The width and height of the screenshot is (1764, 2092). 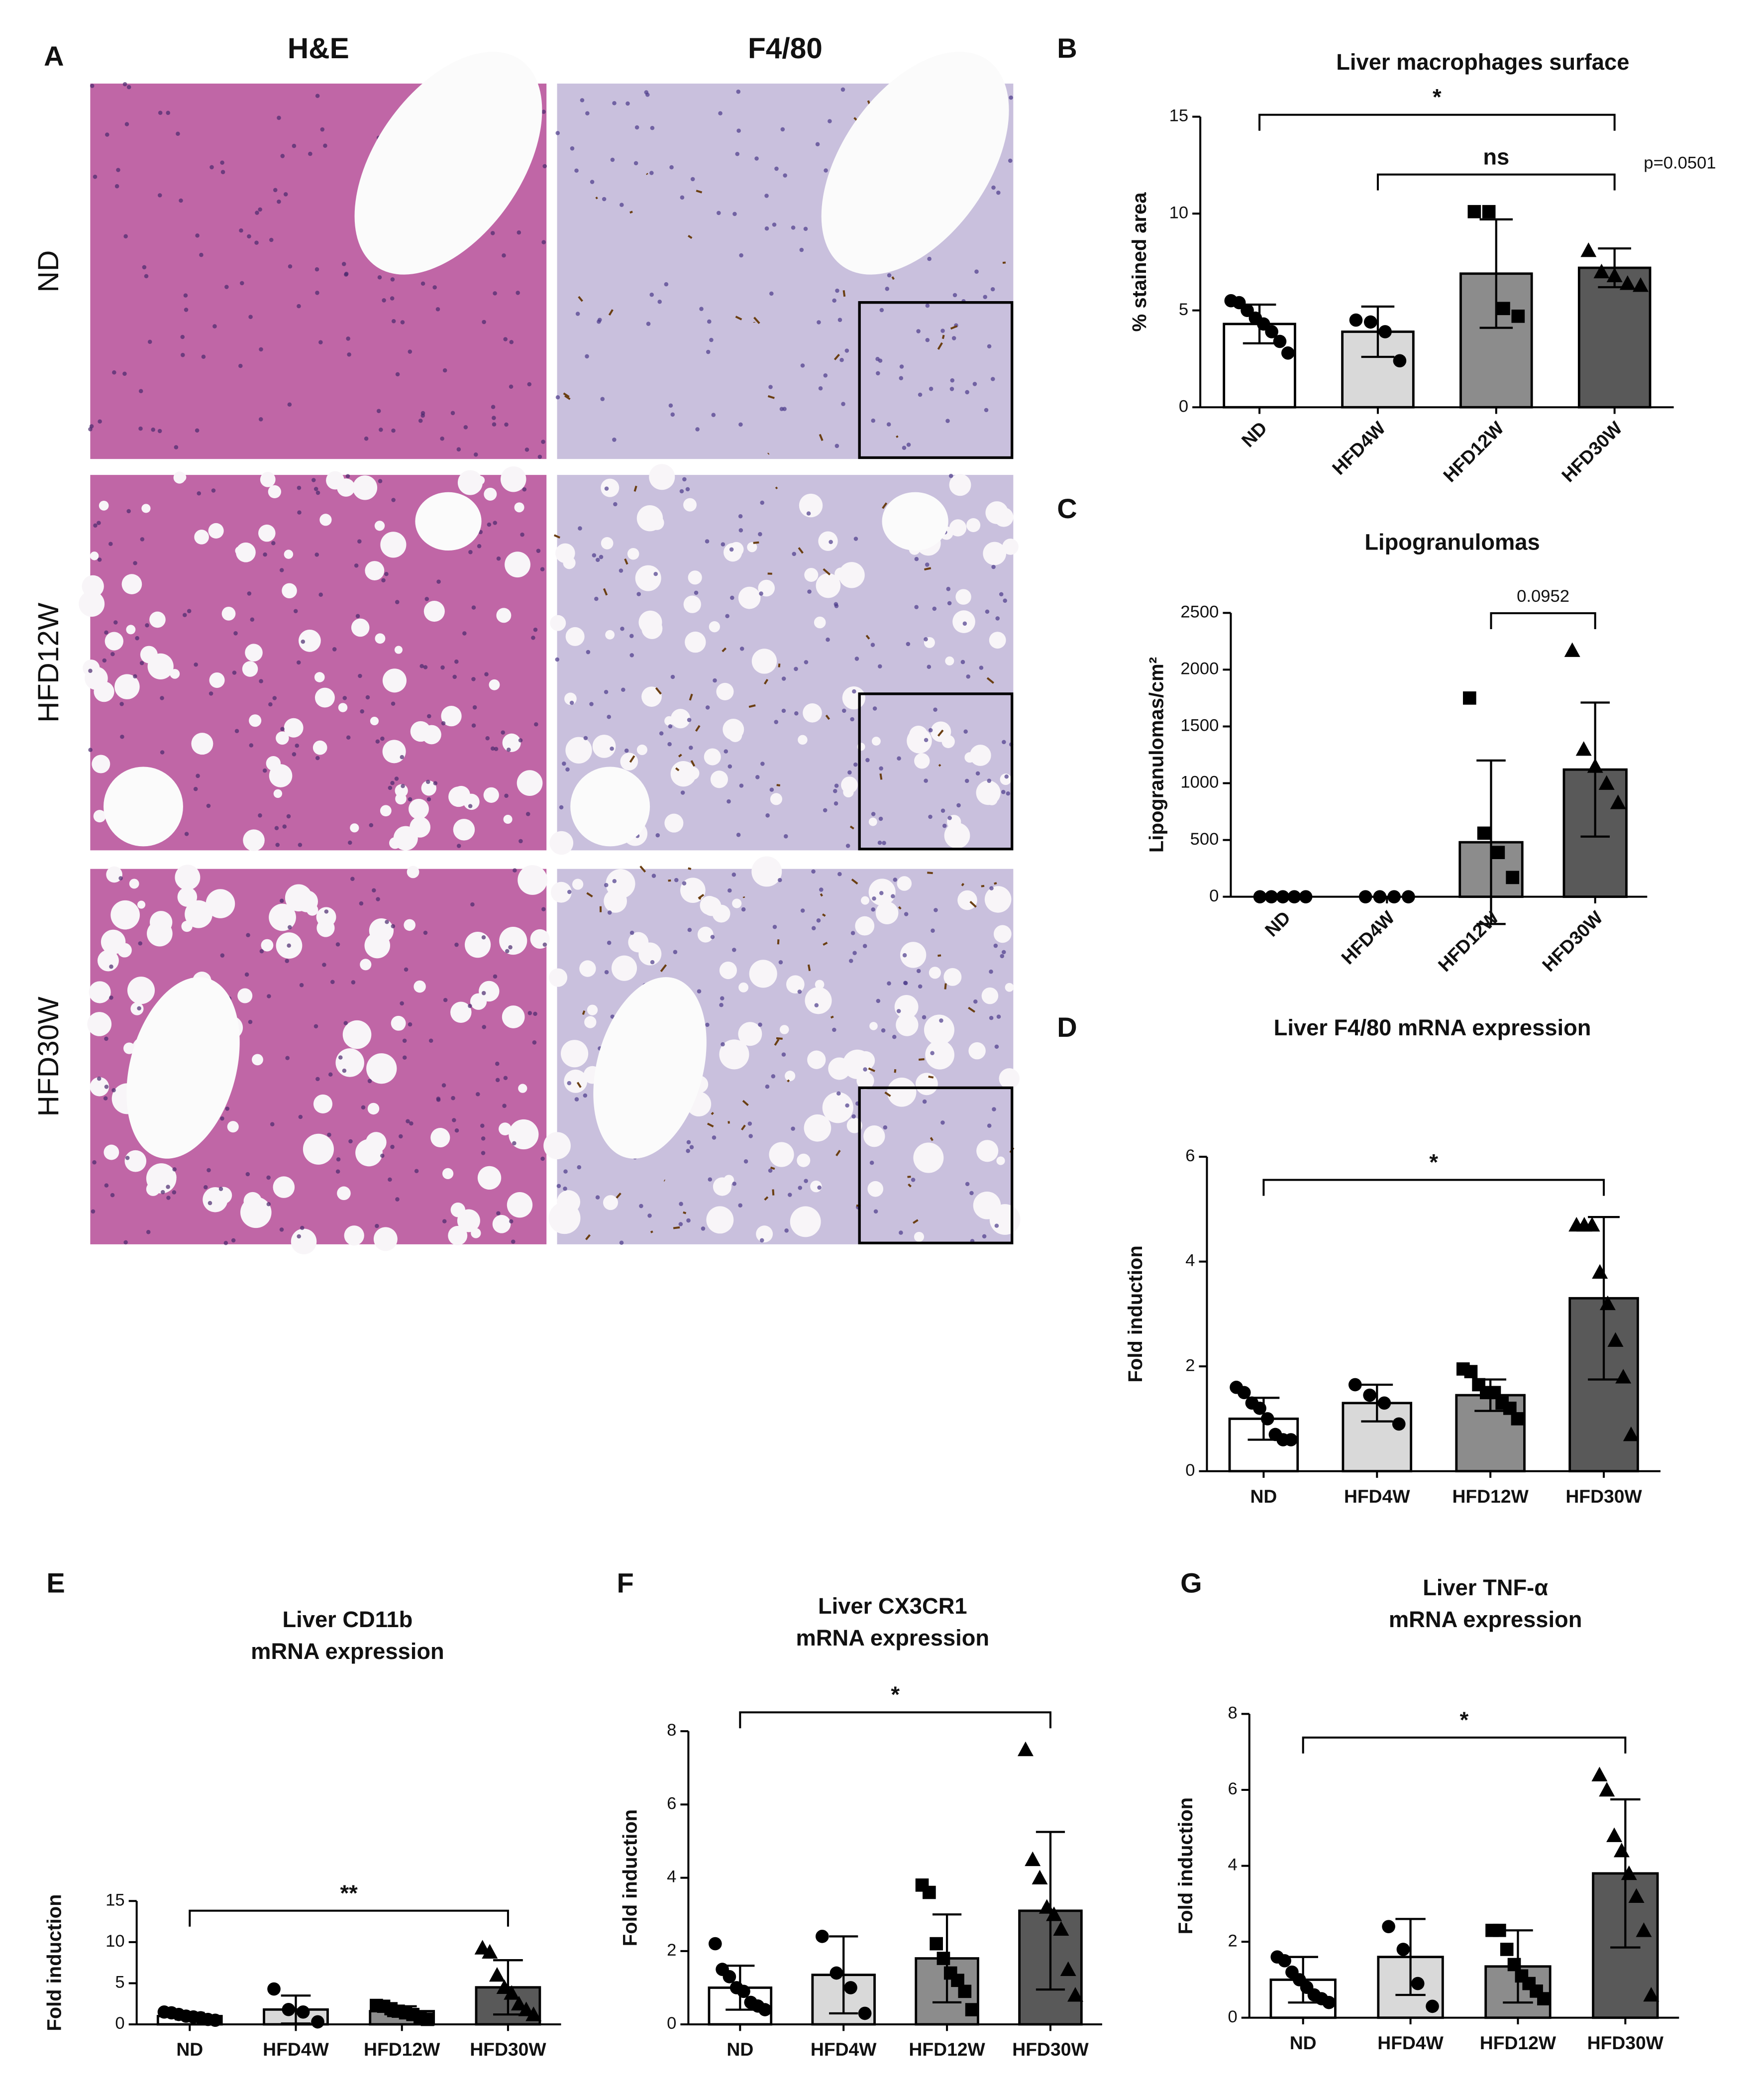 I want to click on y-tick-label: 8, so click(x=1233, y=1713).